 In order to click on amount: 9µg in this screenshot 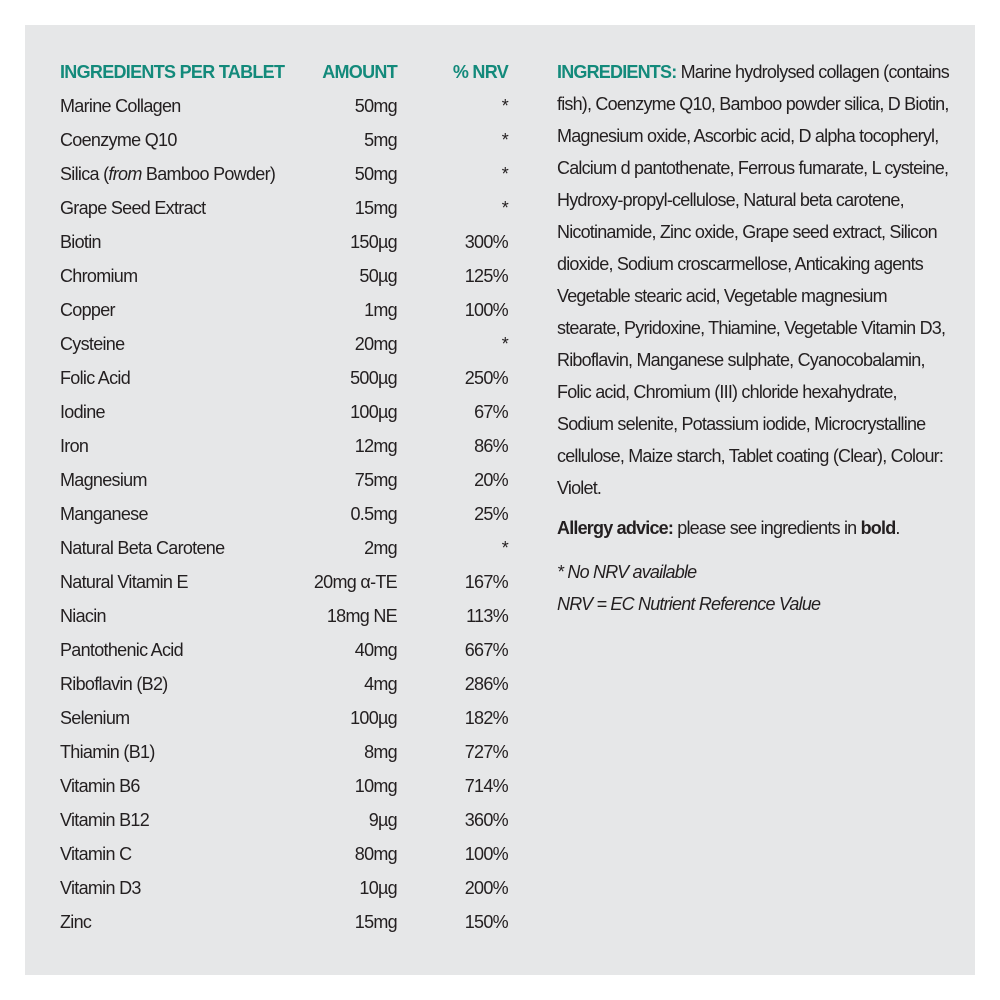, I will do `click(383, 820)`.